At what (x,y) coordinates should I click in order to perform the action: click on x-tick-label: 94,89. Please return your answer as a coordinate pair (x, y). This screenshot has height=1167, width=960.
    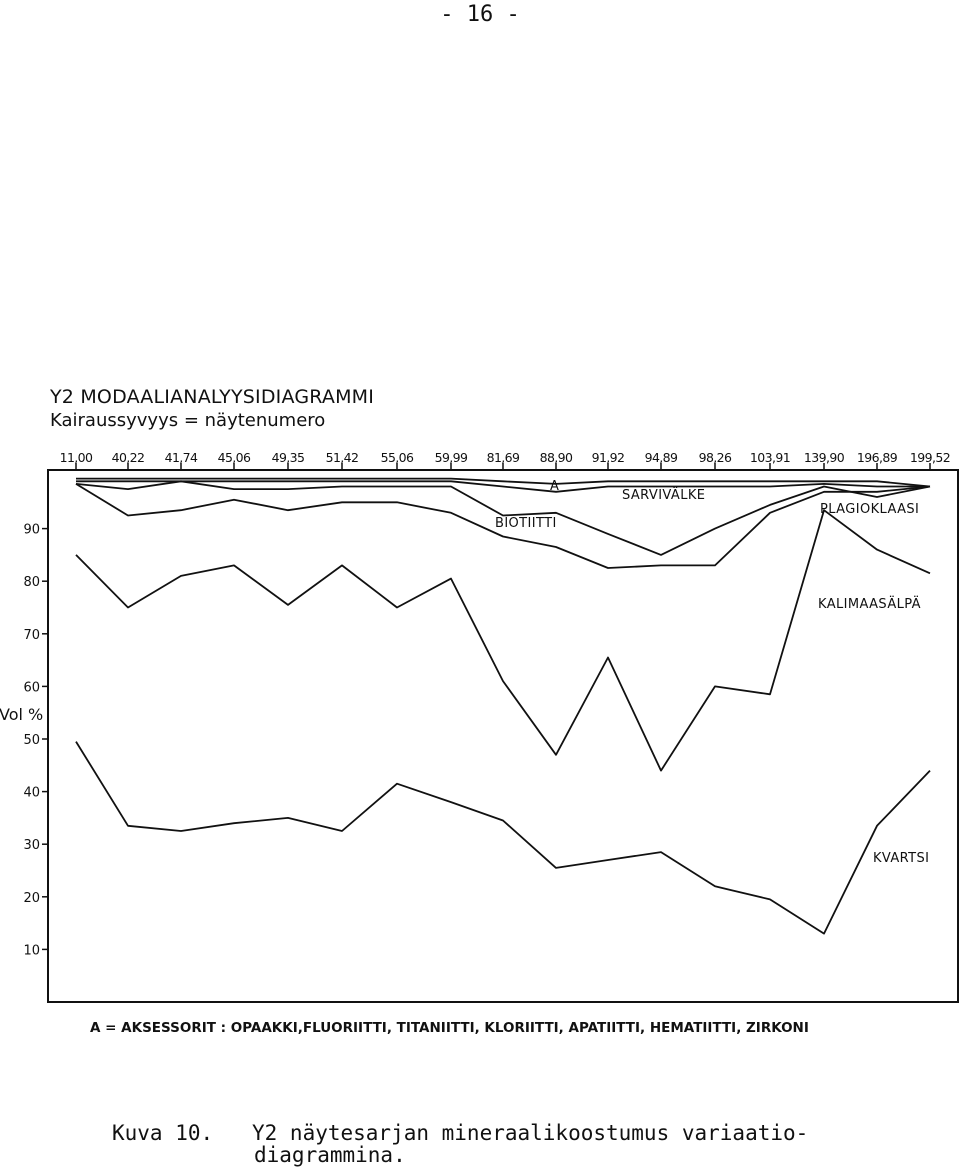
    Looking at the image, I should click on (661, 457).